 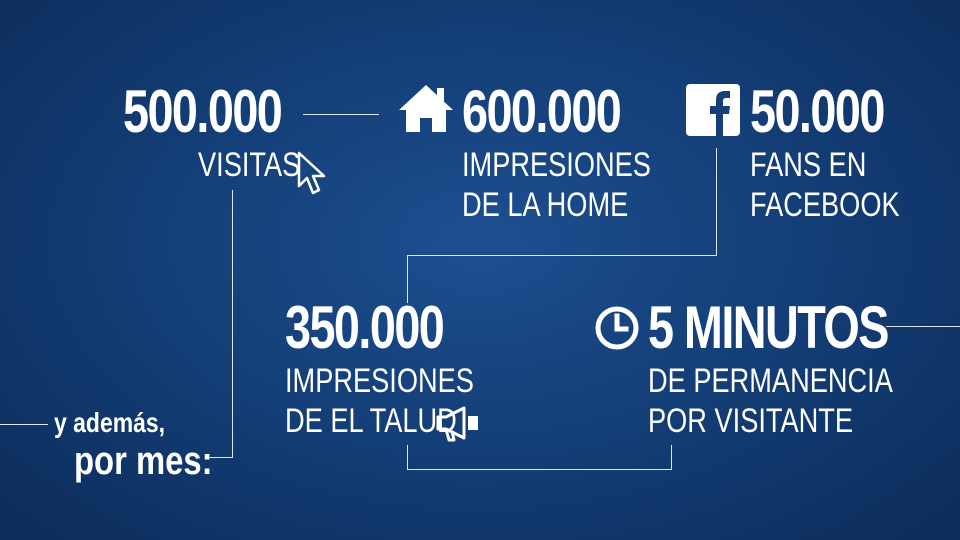 I want to click on connector-minutos-vertical, so click(x=671, y=457).